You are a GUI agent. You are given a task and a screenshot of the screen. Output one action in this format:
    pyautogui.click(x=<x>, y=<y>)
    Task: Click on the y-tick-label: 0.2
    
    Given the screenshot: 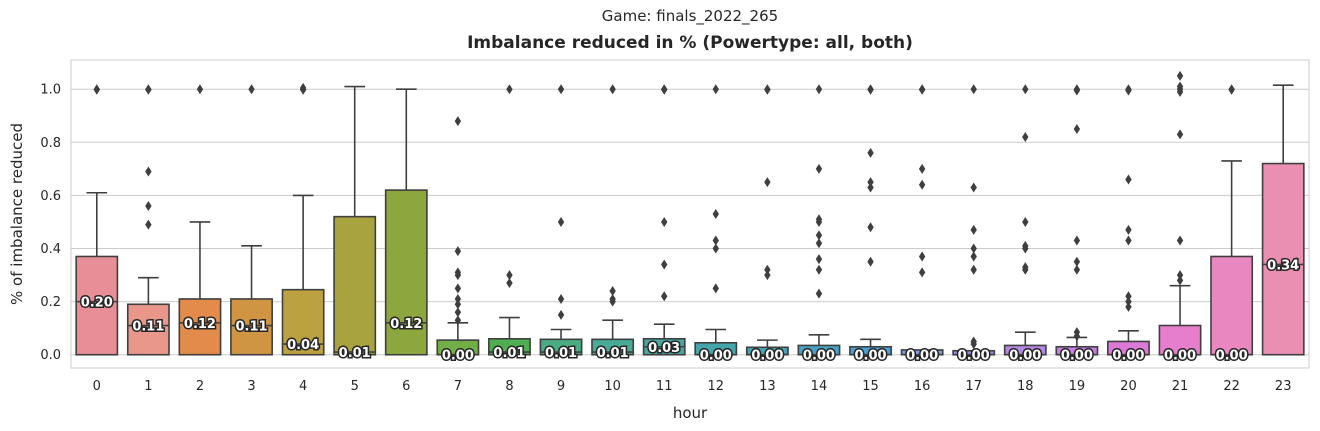 What is the action you would take?
    pyautogui.click(x=50, y=302)
    